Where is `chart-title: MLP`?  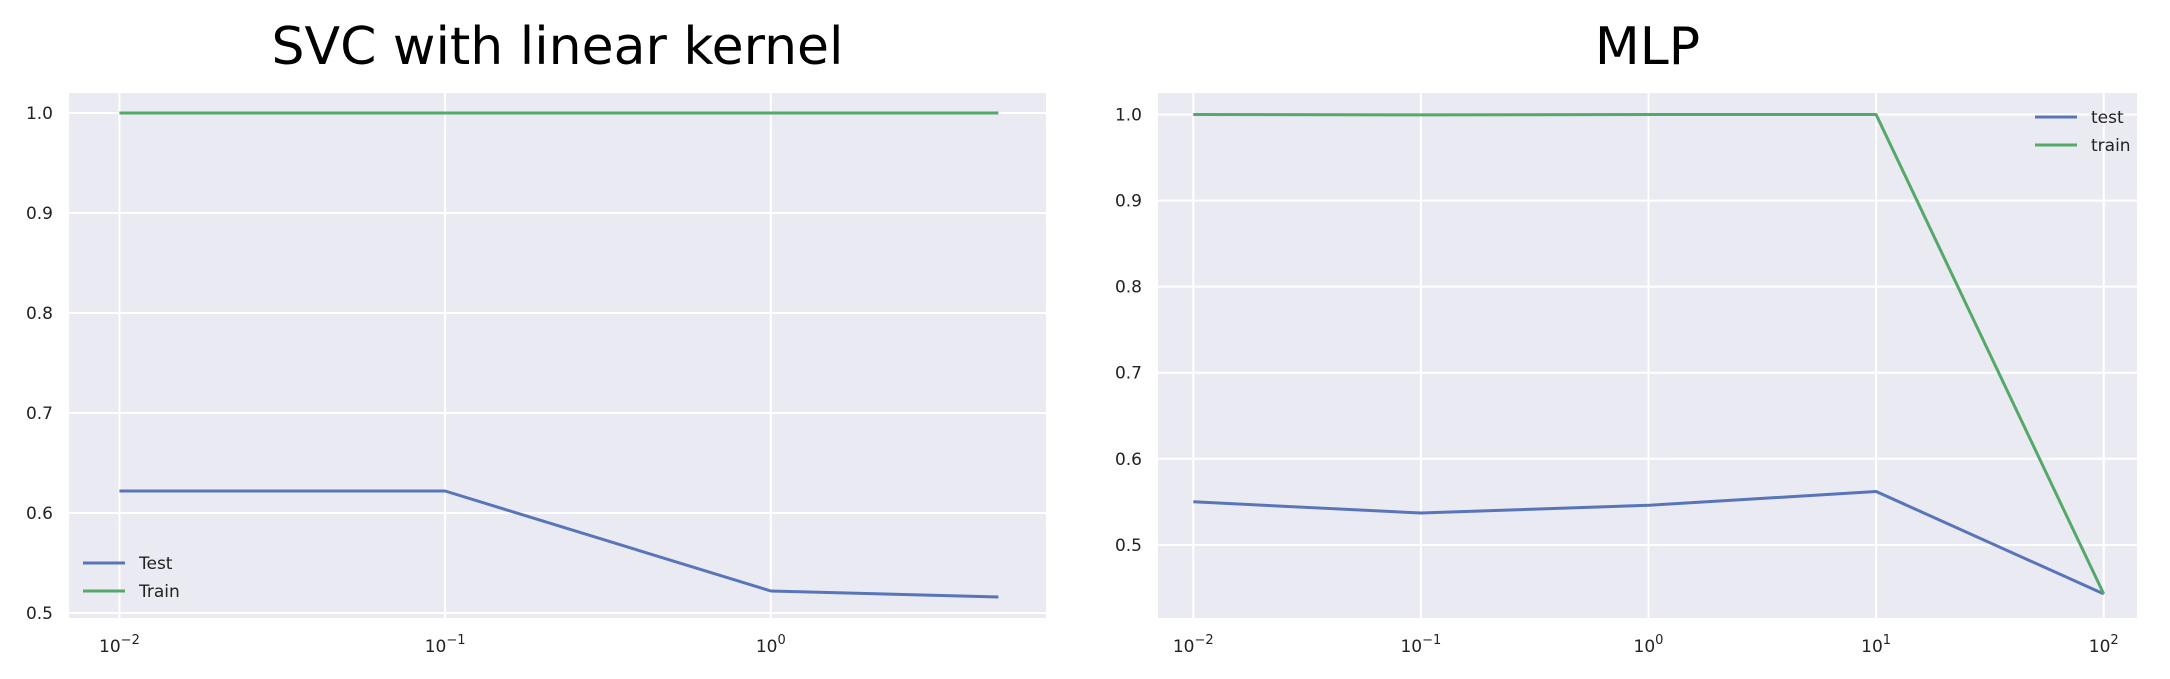
chart-title: MLP is located at coordinates (1647, 47).